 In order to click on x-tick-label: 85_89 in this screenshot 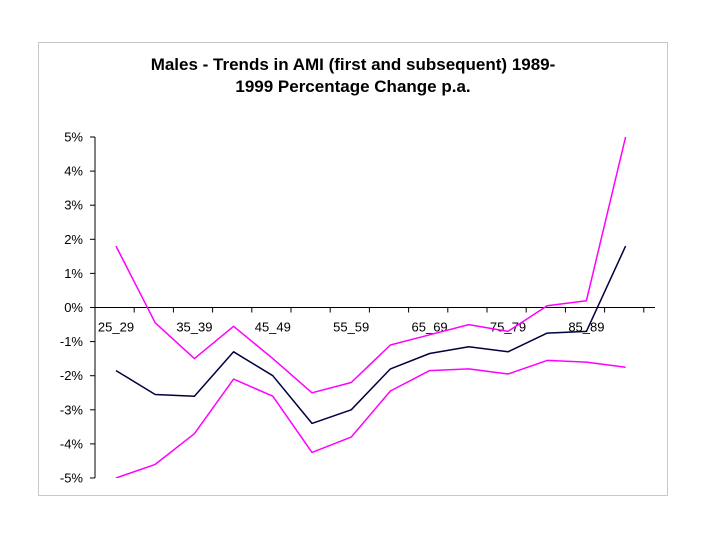, I will do `click(586, 327)`.